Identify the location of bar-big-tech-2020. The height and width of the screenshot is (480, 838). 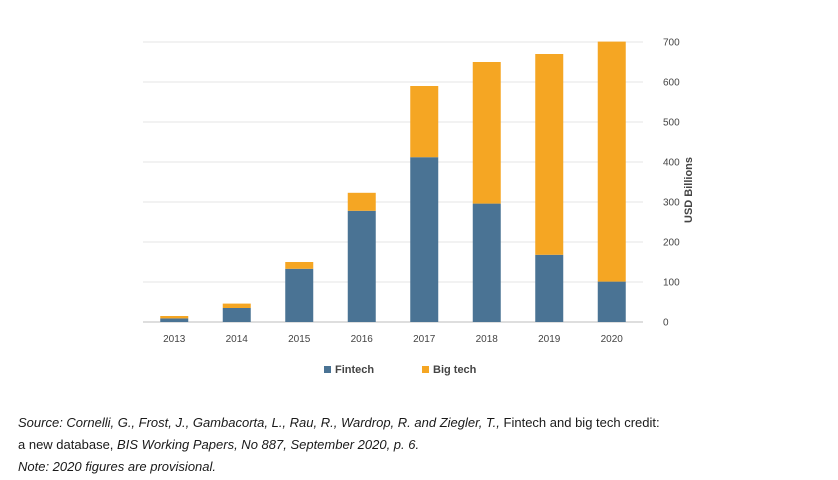
(611, 161).